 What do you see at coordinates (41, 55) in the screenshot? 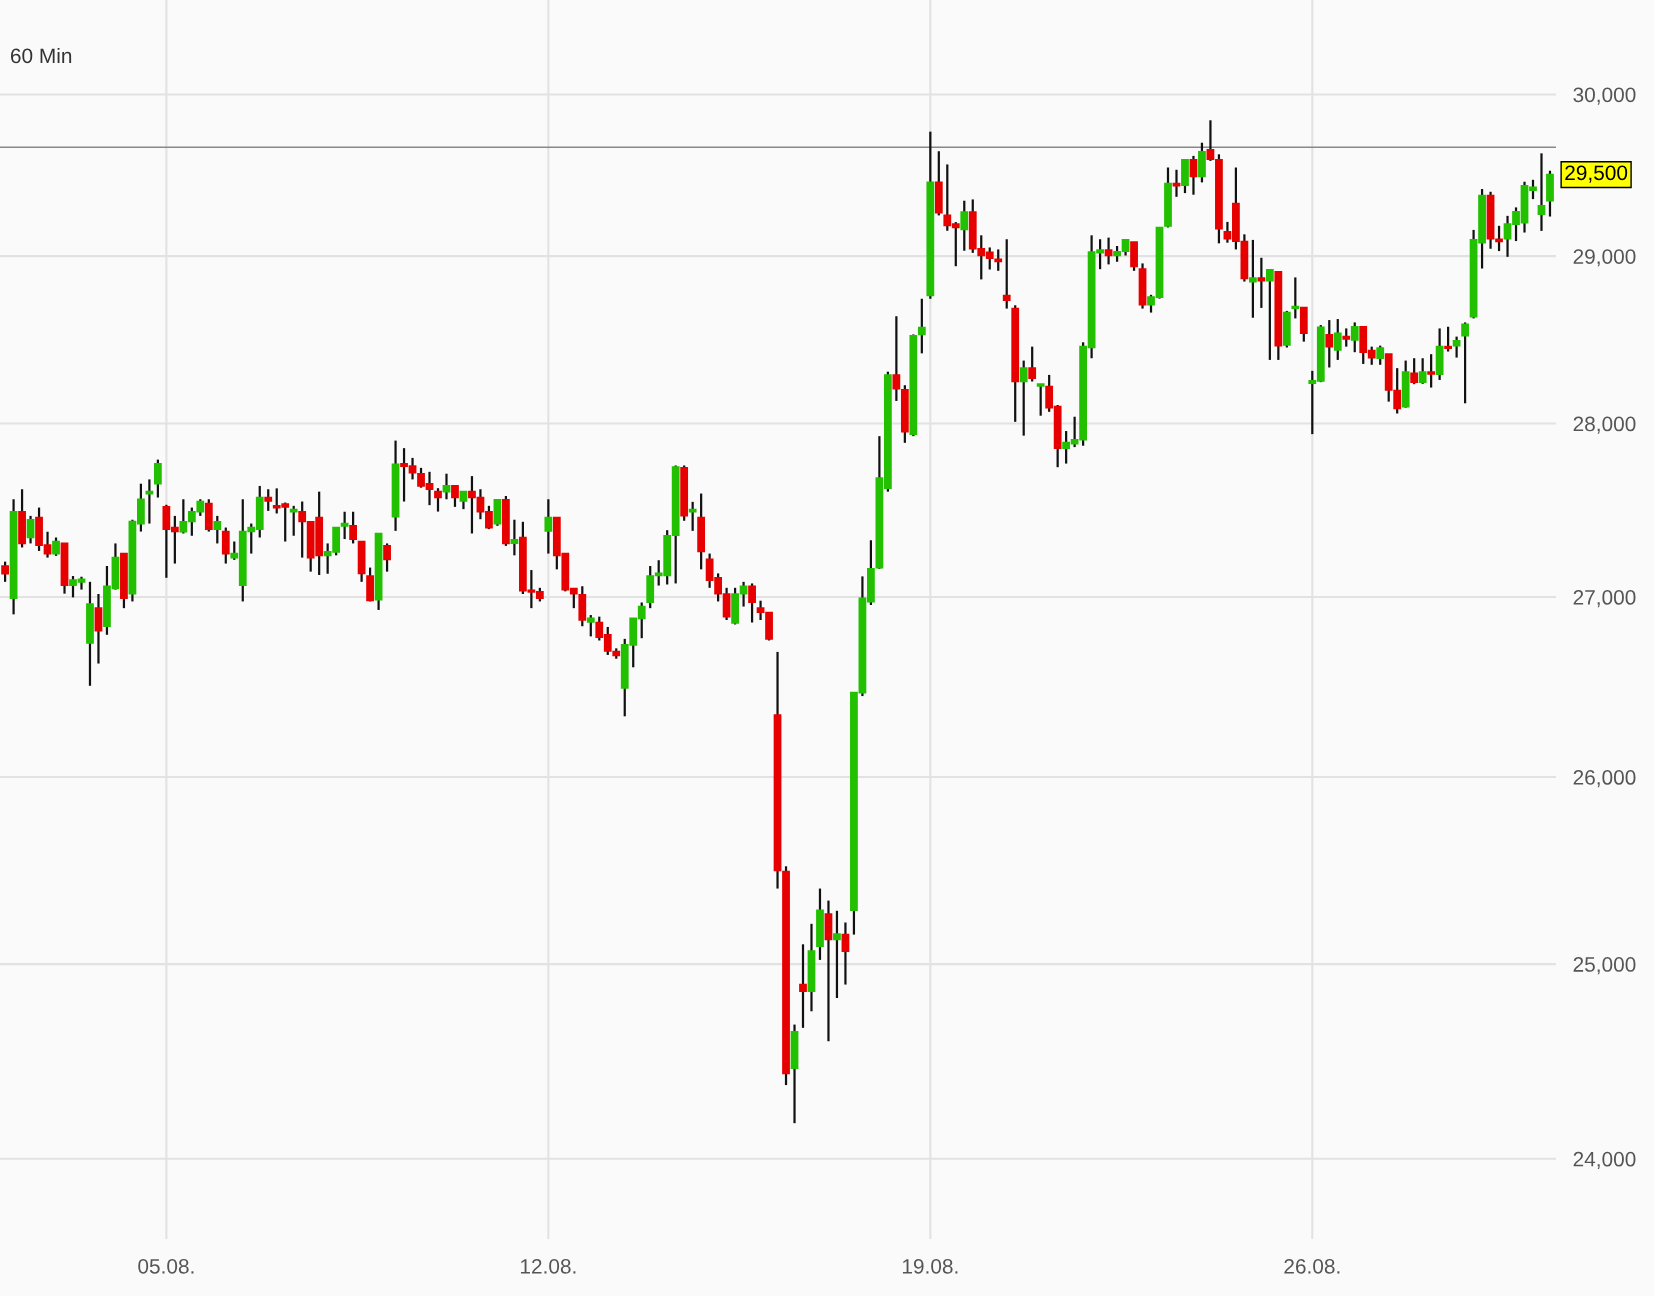
I see `text: 60 Min` at bounding box center [41, 55].